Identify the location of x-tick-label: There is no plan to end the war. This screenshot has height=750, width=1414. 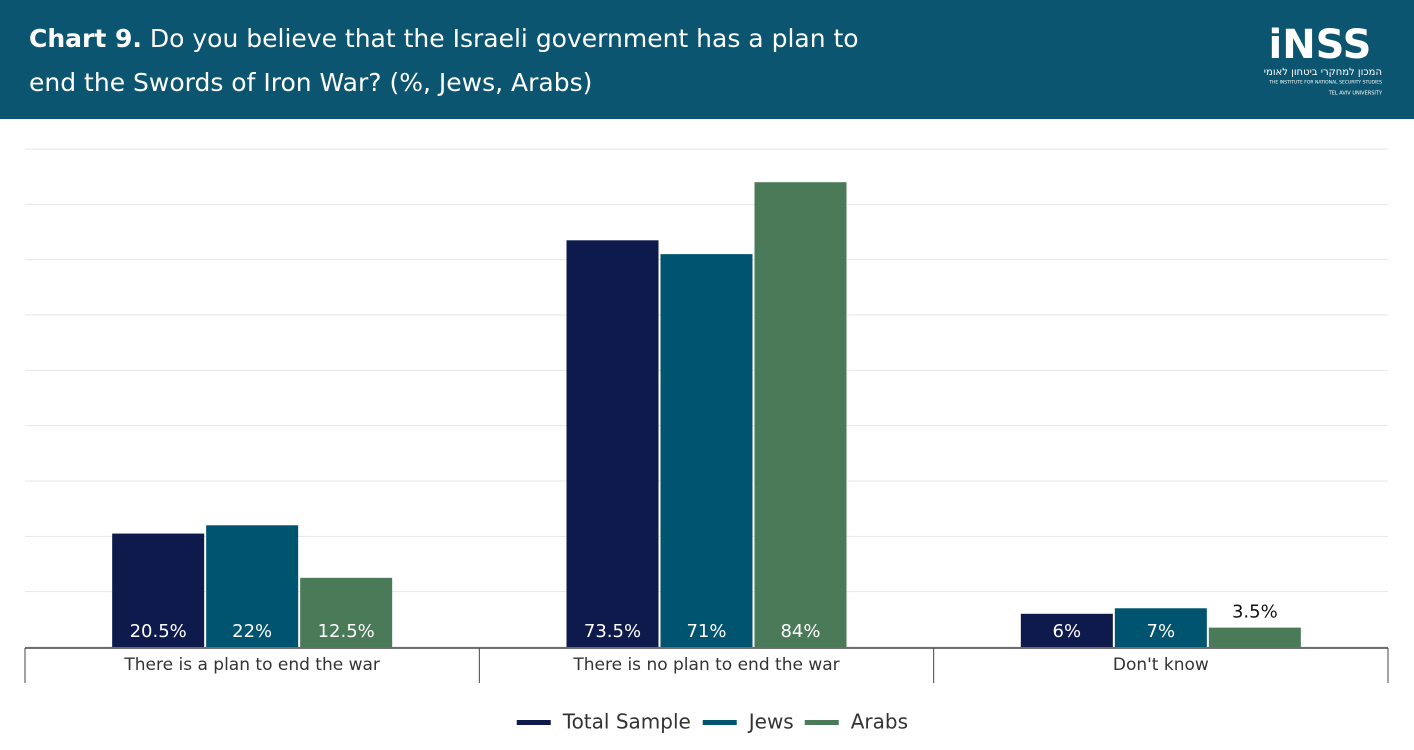
(705, 665).